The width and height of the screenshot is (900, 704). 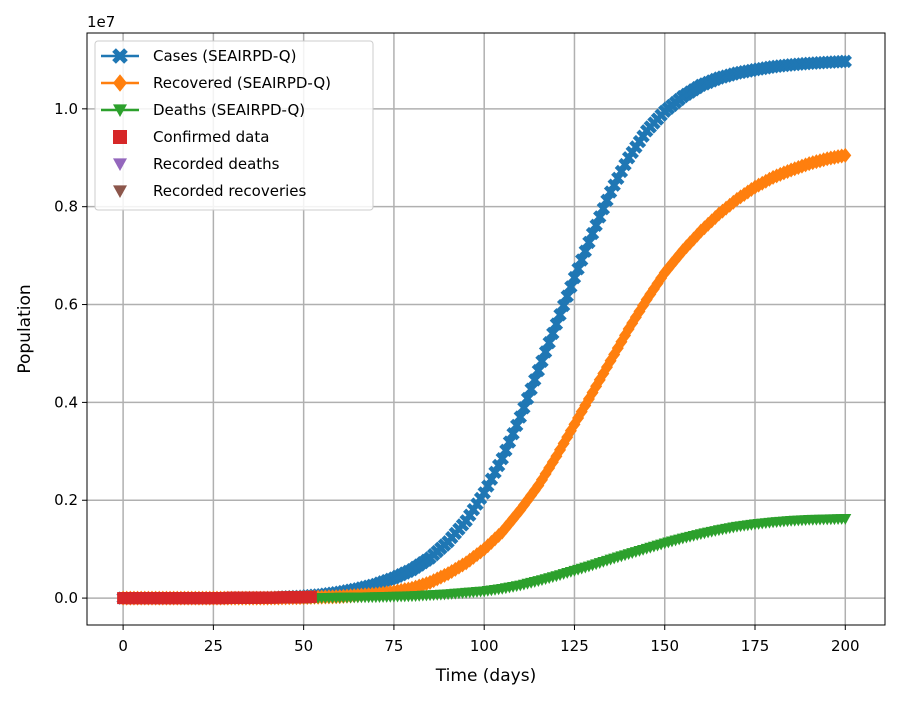 I want to click on legend-marker-stroke, so click(x=120, y=56).